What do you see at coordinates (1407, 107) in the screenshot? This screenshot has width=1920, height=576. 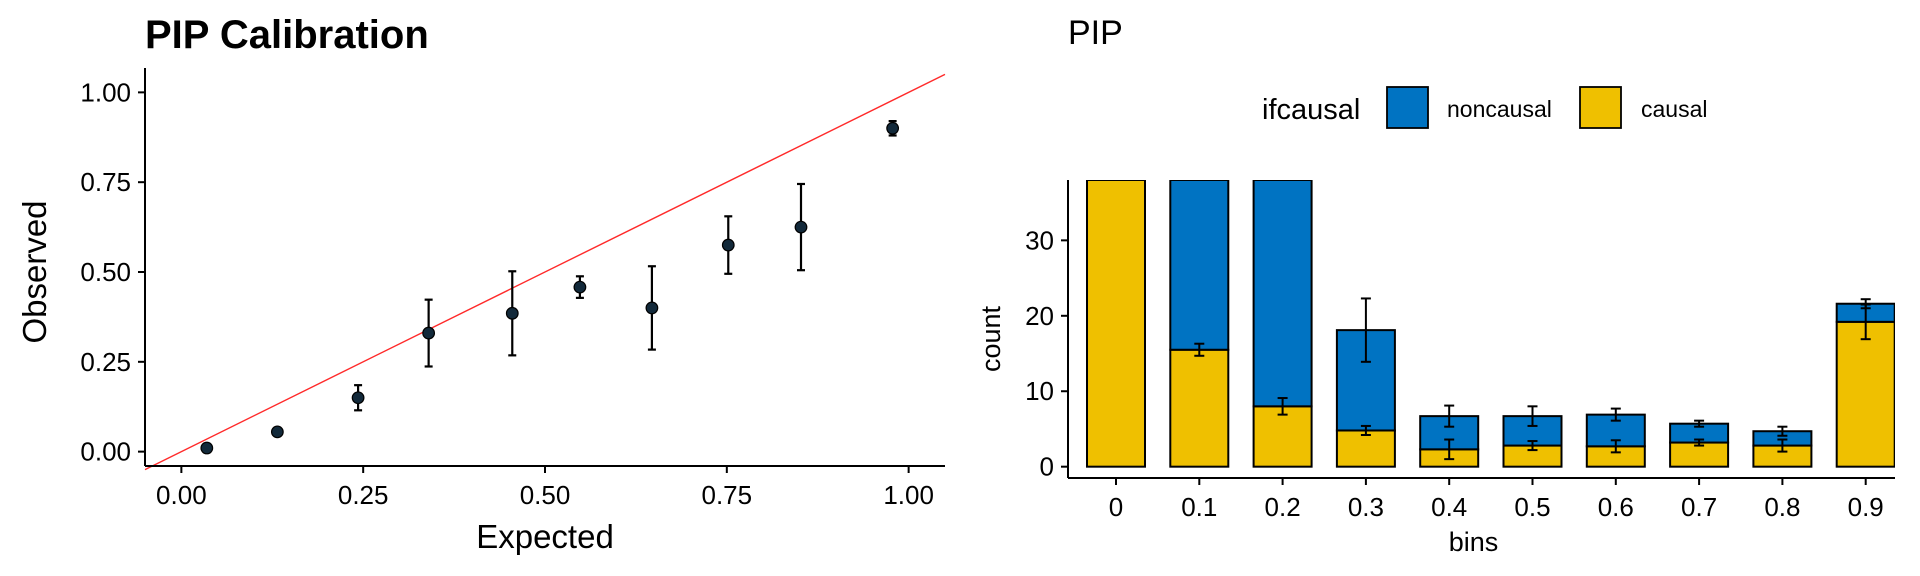 I see `legend-swatch-noncausal` at bounding box center [1407, 107].